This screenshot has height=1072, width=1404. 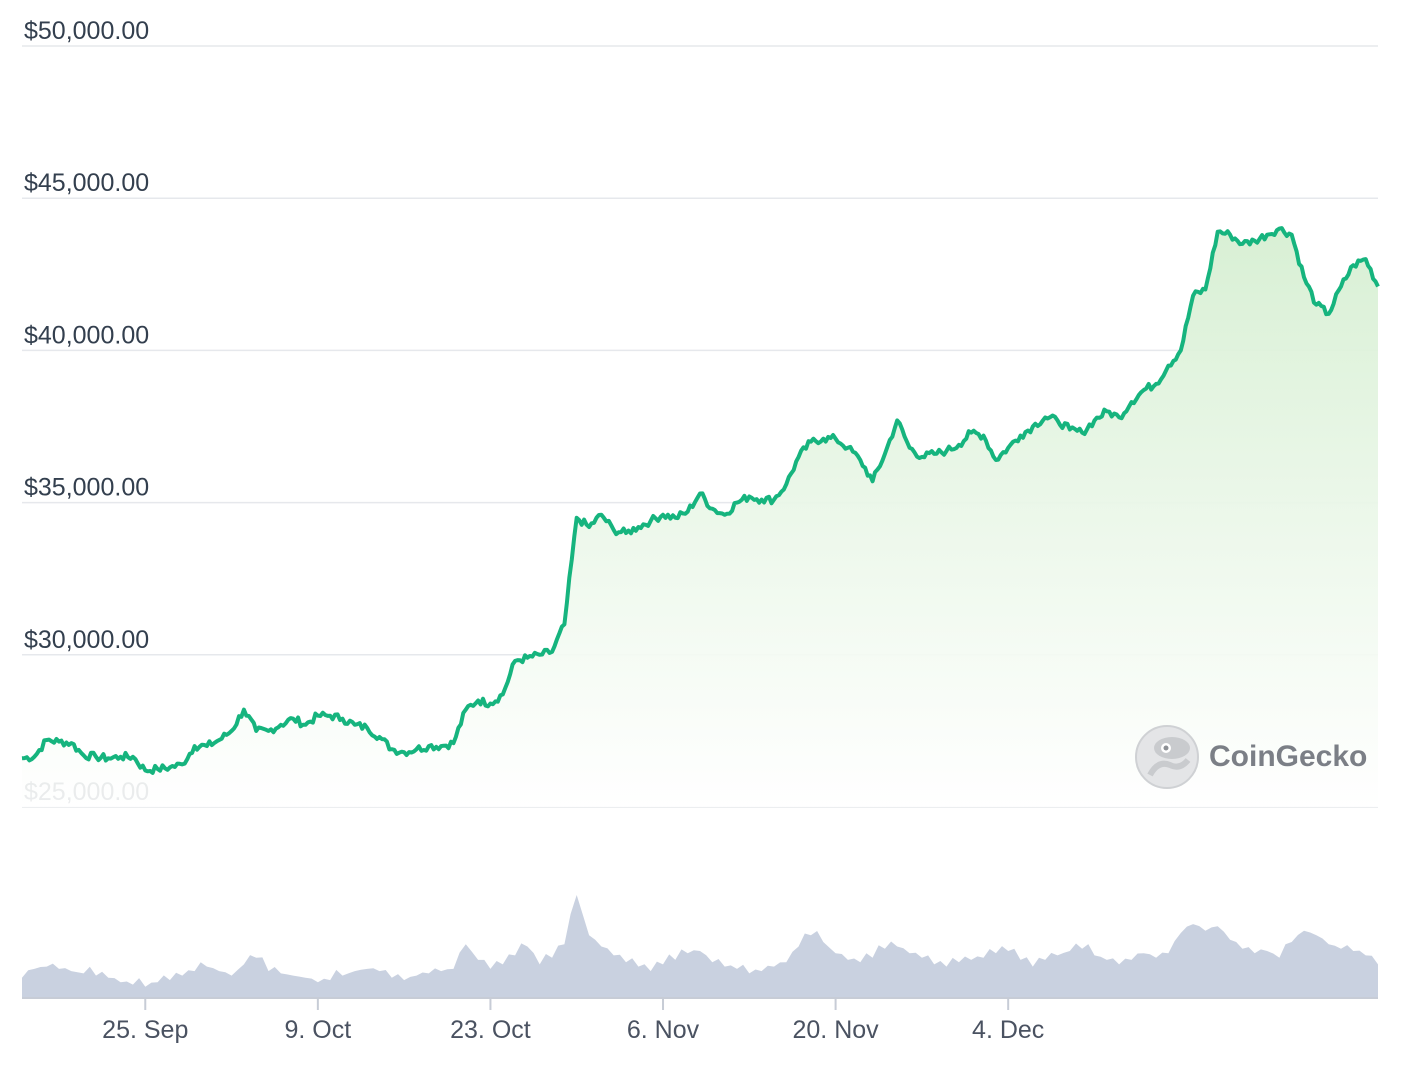 What do you see at coordinates (1288, 756) in the screenshot?
I see `watermark-text: CoinGecko` at bounding box center [1288, 756].